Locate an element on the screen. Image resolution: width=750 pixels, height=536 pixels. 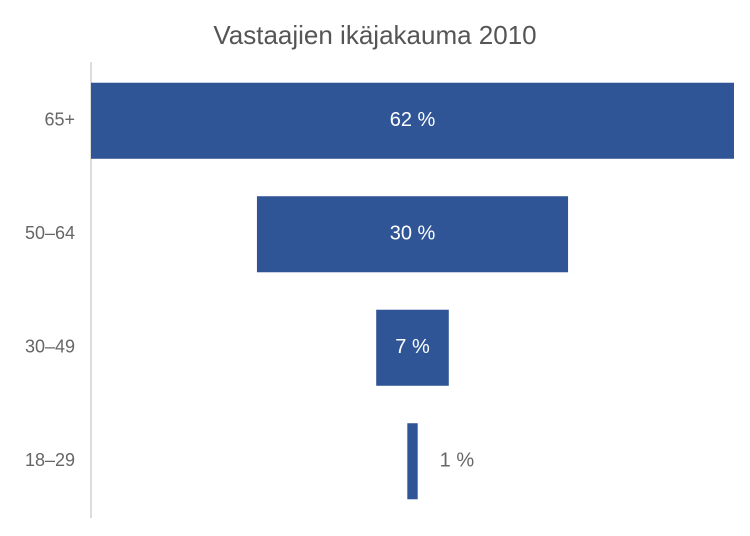
category-label: 50–64 is located at coordinates (50, 233).